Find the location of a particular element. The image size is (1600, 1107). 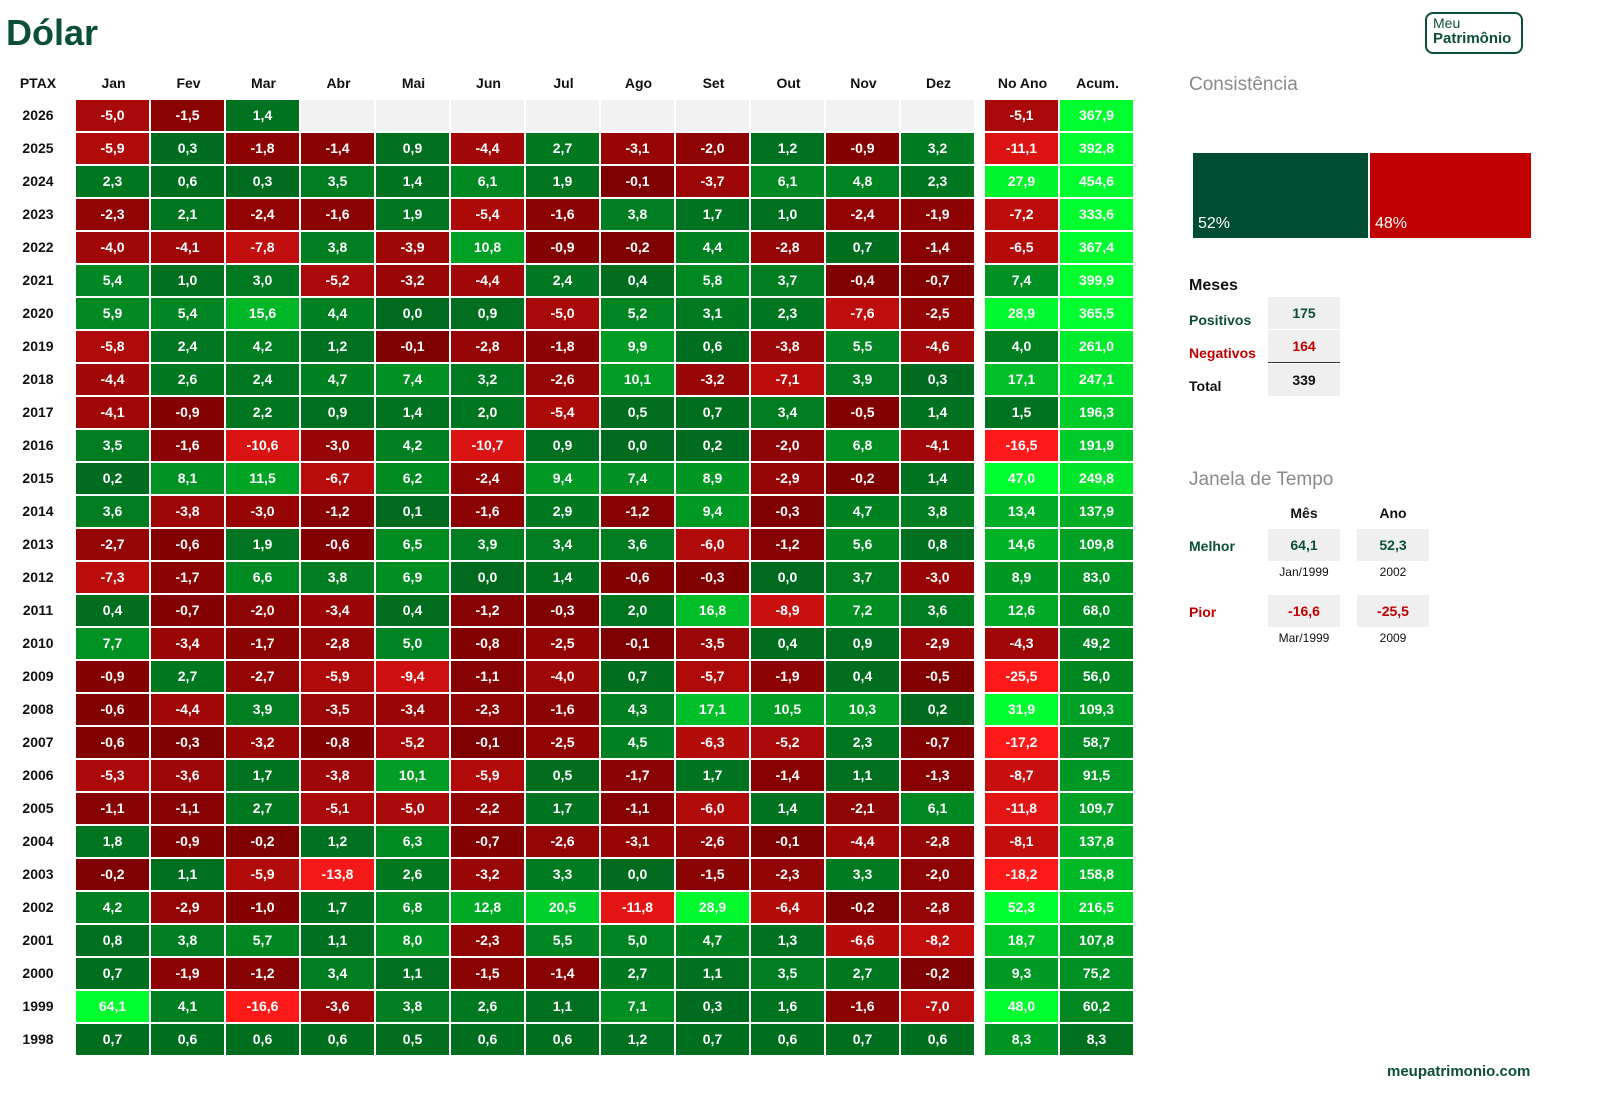

no-ano-cell: 27,9 is located at coordinates (1022, 182).